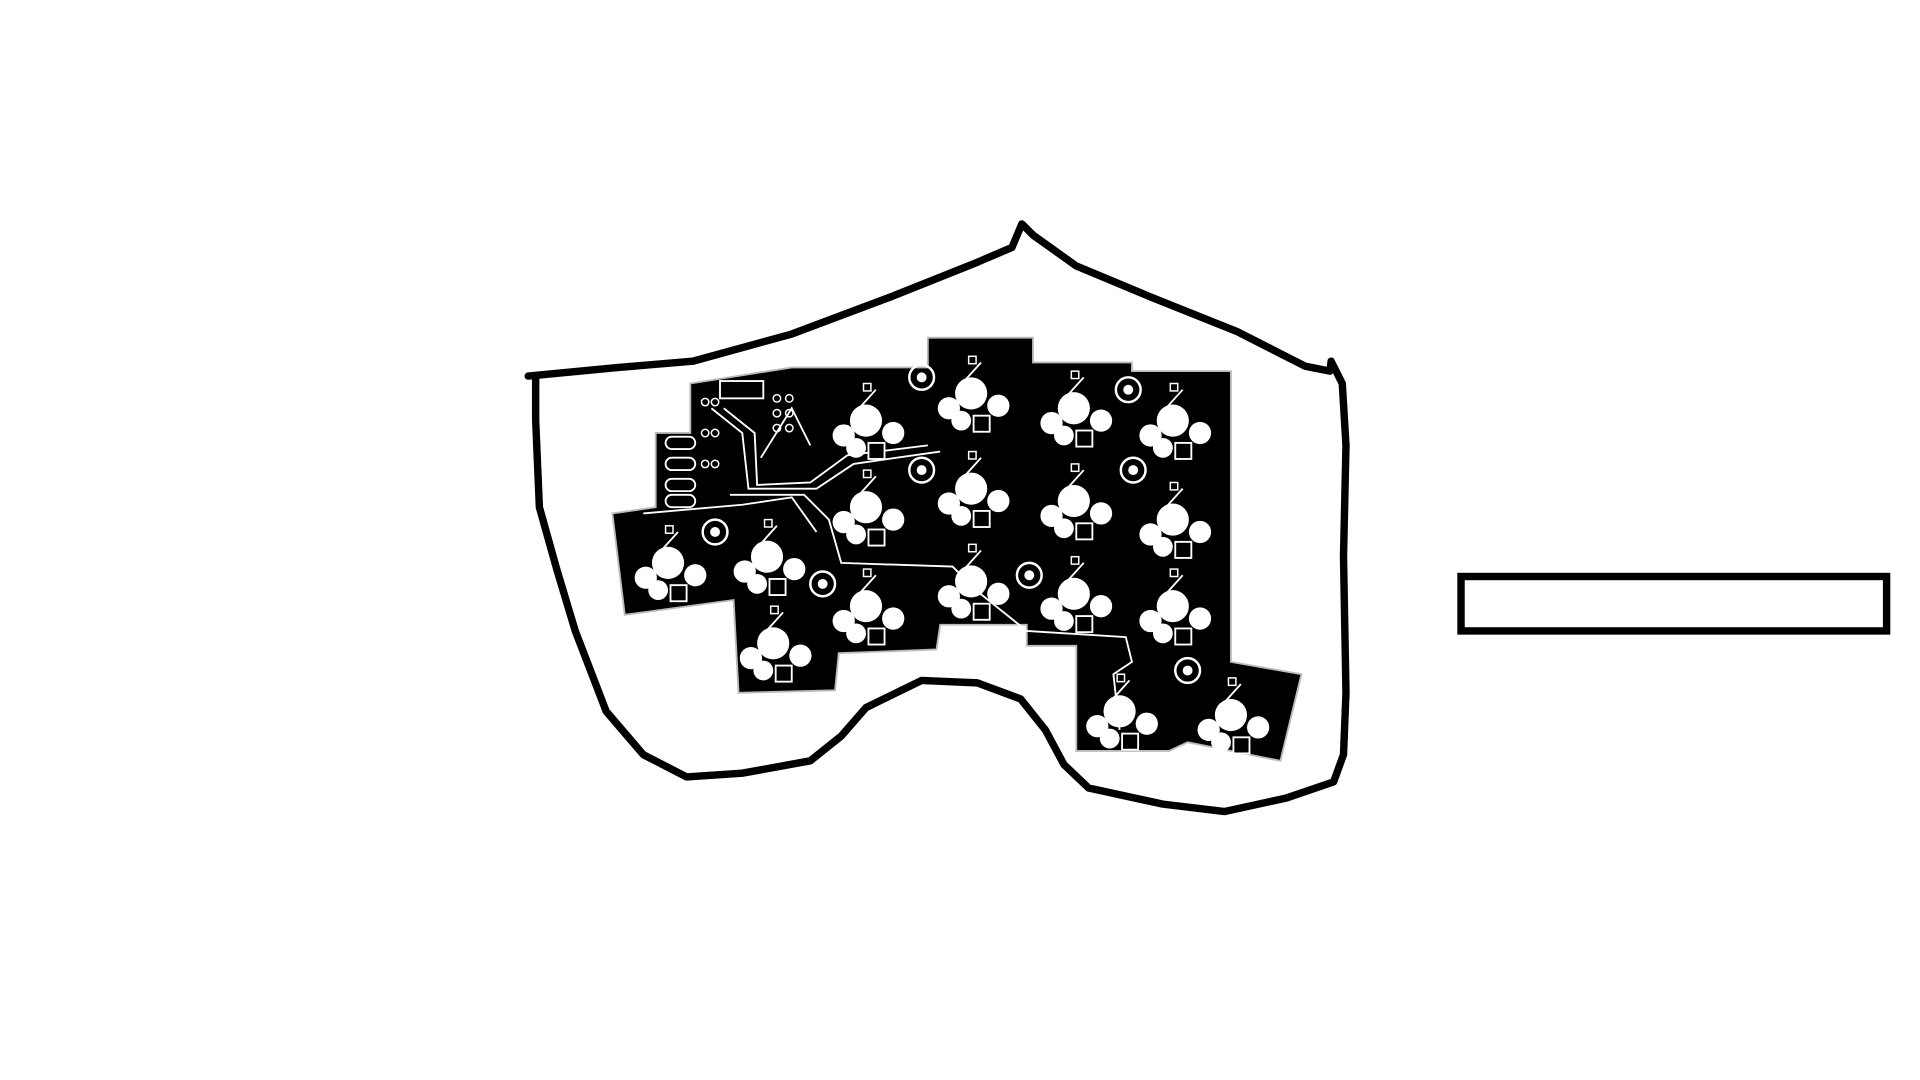 The height and width of the screenshot is (1080, 1920). Describe the element at coordinates (680, 442) in the screenshot. I see `connector-pad` at that location.